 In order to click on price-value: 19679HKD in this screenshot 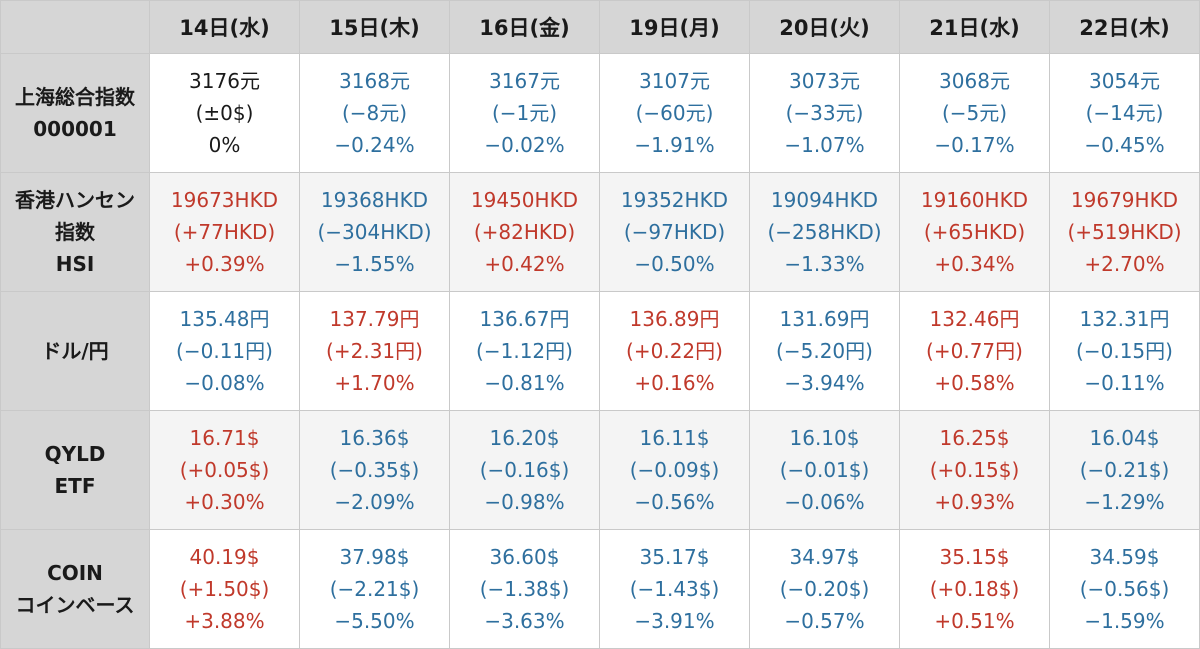, I will do `click(1124, 200)`.